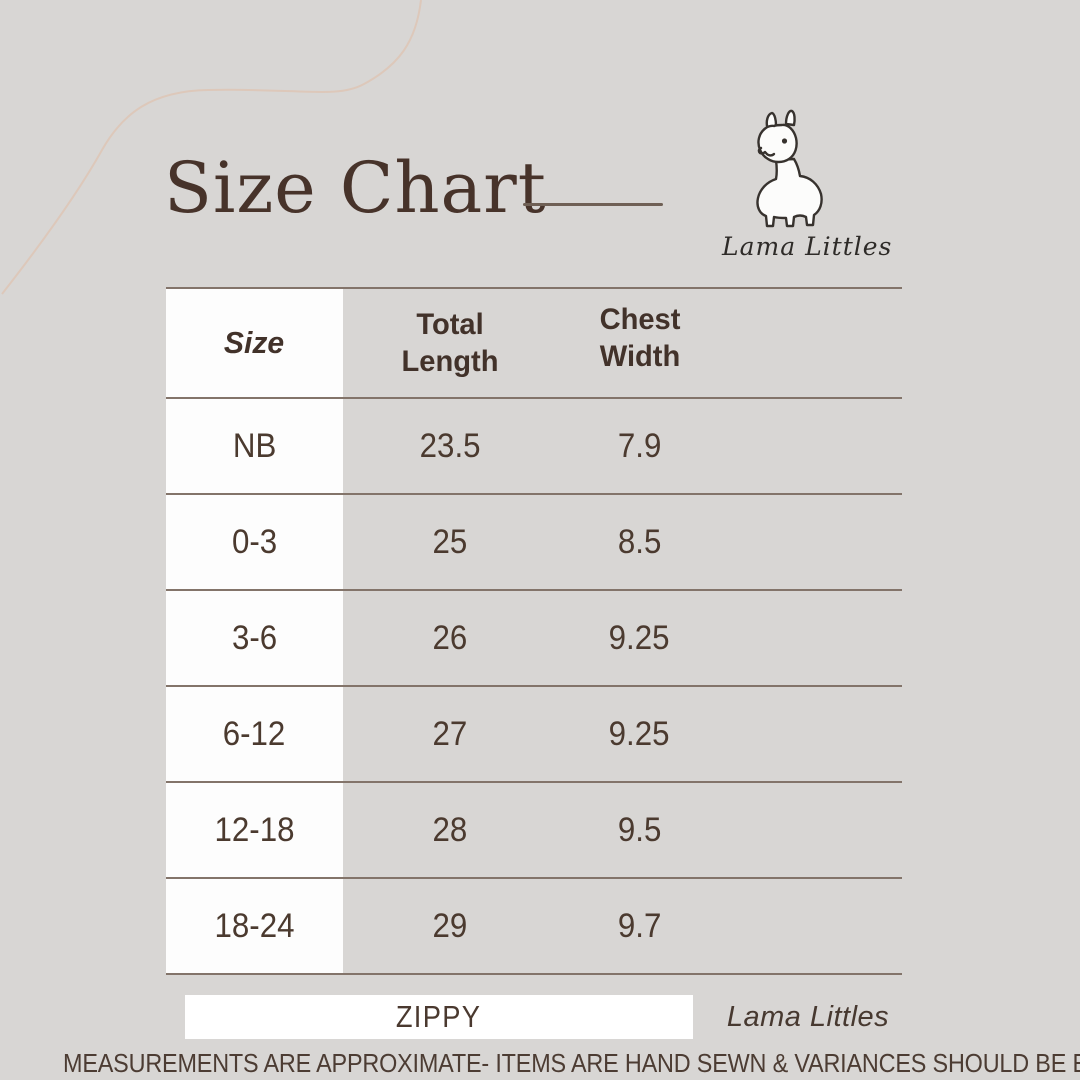  What do you see at coordinates (254, 446) in the screenshot?
I see `size-cell: NB` at bounding box center [254, 446].